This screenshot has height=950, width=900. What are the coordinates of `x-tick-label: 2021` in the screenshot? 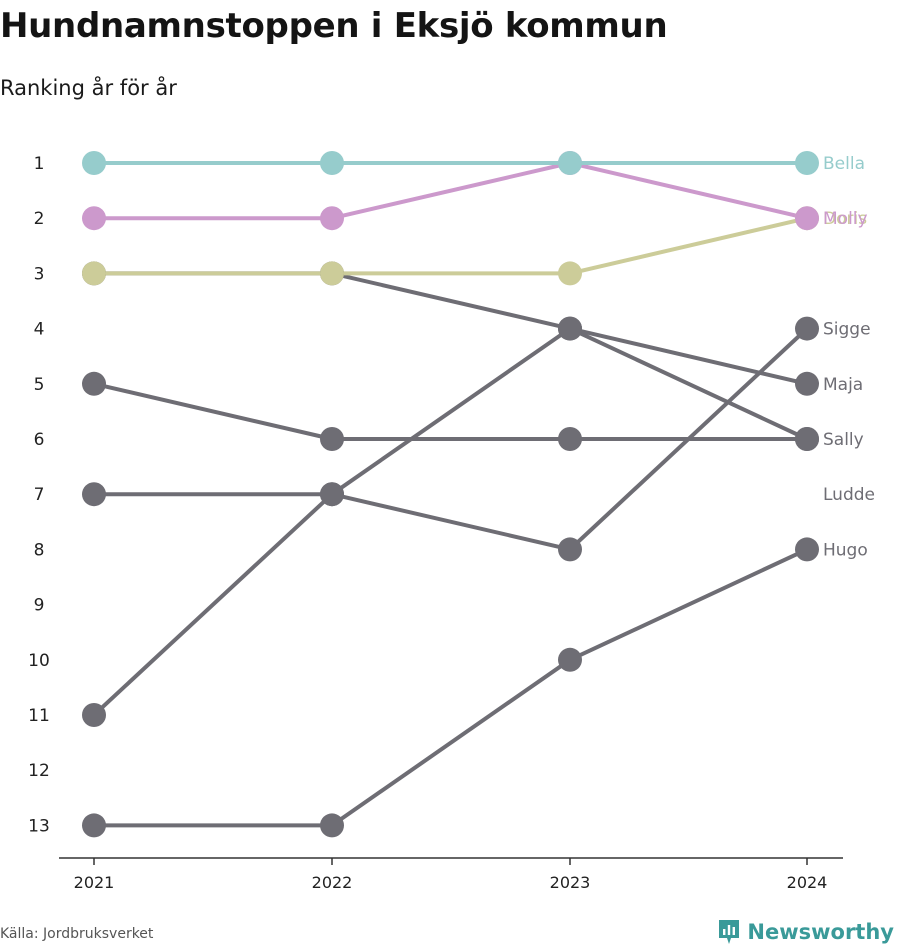 It's located at (94, 882).